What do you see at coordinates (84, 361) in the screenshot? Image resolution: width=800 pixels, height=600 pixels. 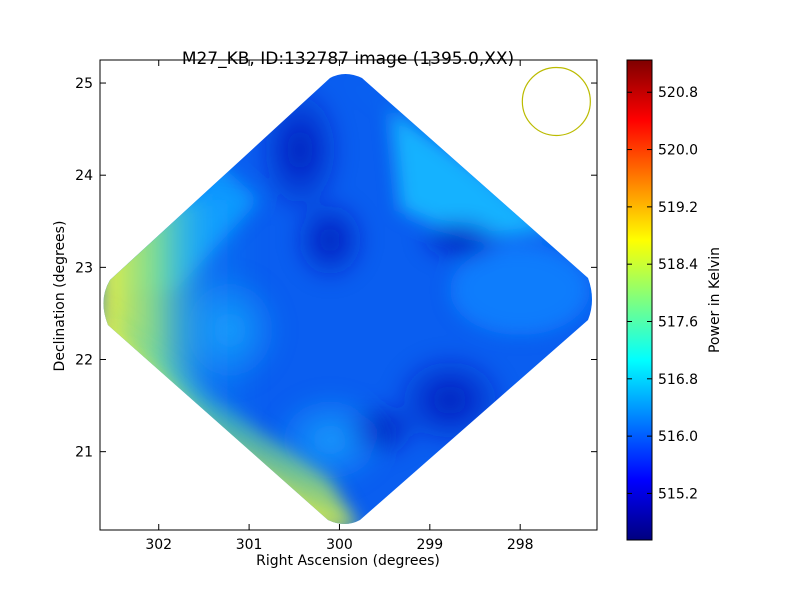 I see `y-tick-label: 22` at bounding box center [84, 361].